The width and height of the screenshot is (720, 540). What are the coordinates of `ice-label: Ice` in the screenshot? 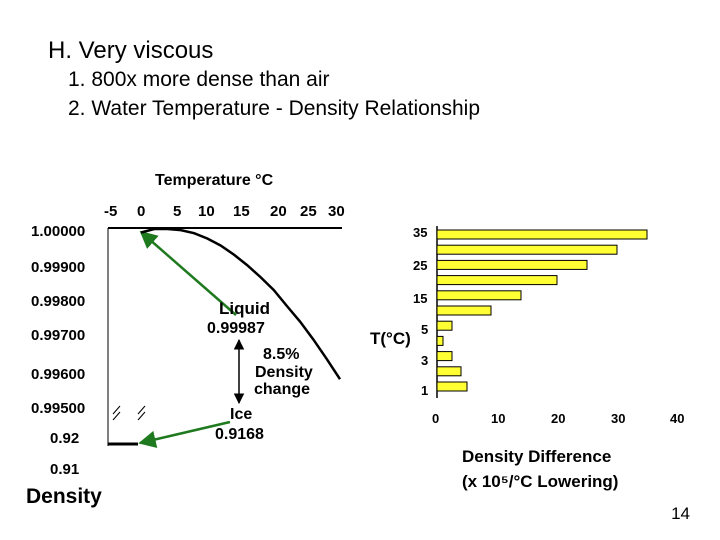 It's located at (241, 414).